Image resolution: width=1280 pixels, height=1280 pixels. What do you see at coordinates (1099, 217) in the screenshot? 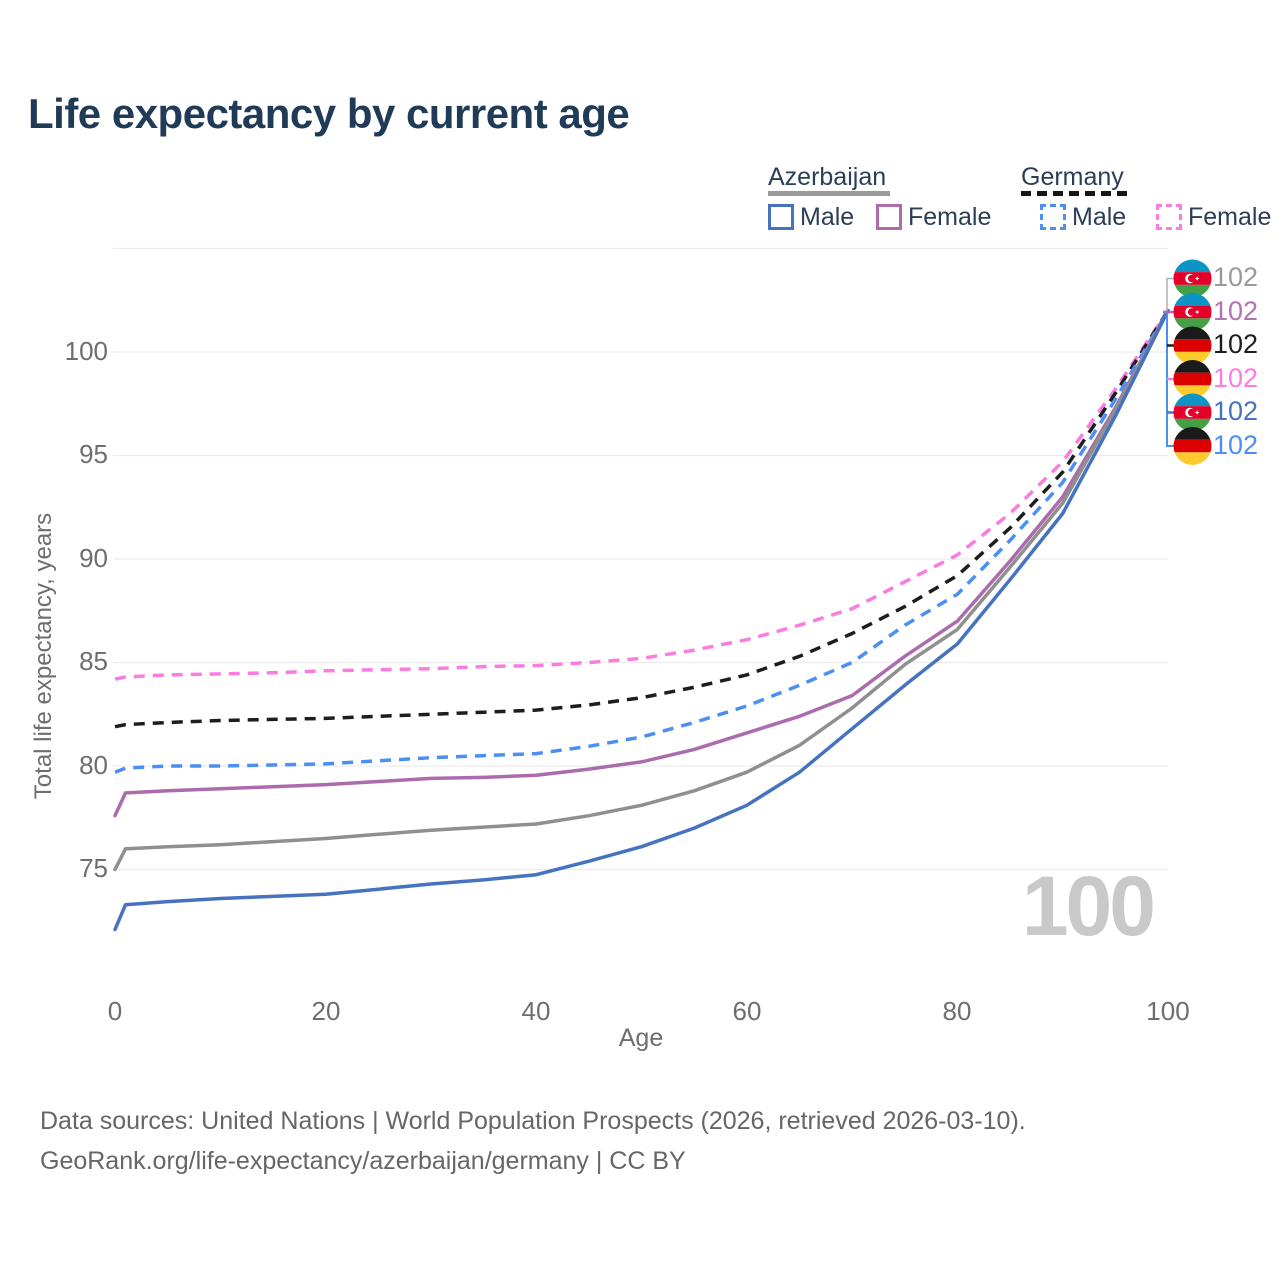
I see `legend-label-germany-male: Male` at bounding box center [1099, 217].